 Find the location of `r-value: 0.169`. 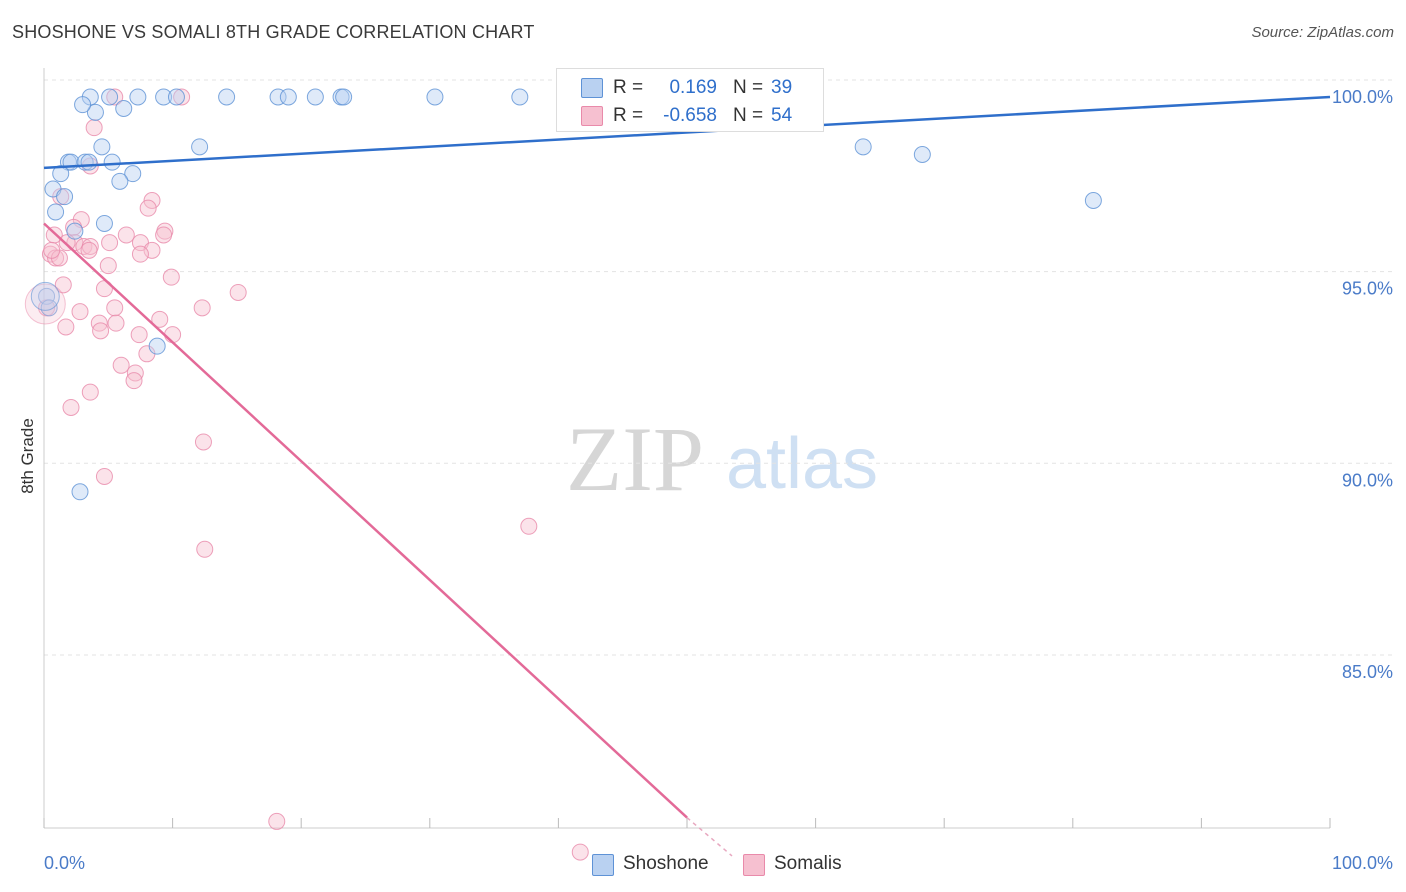

r-value: 0.169 is located at coordinates (693, 87).